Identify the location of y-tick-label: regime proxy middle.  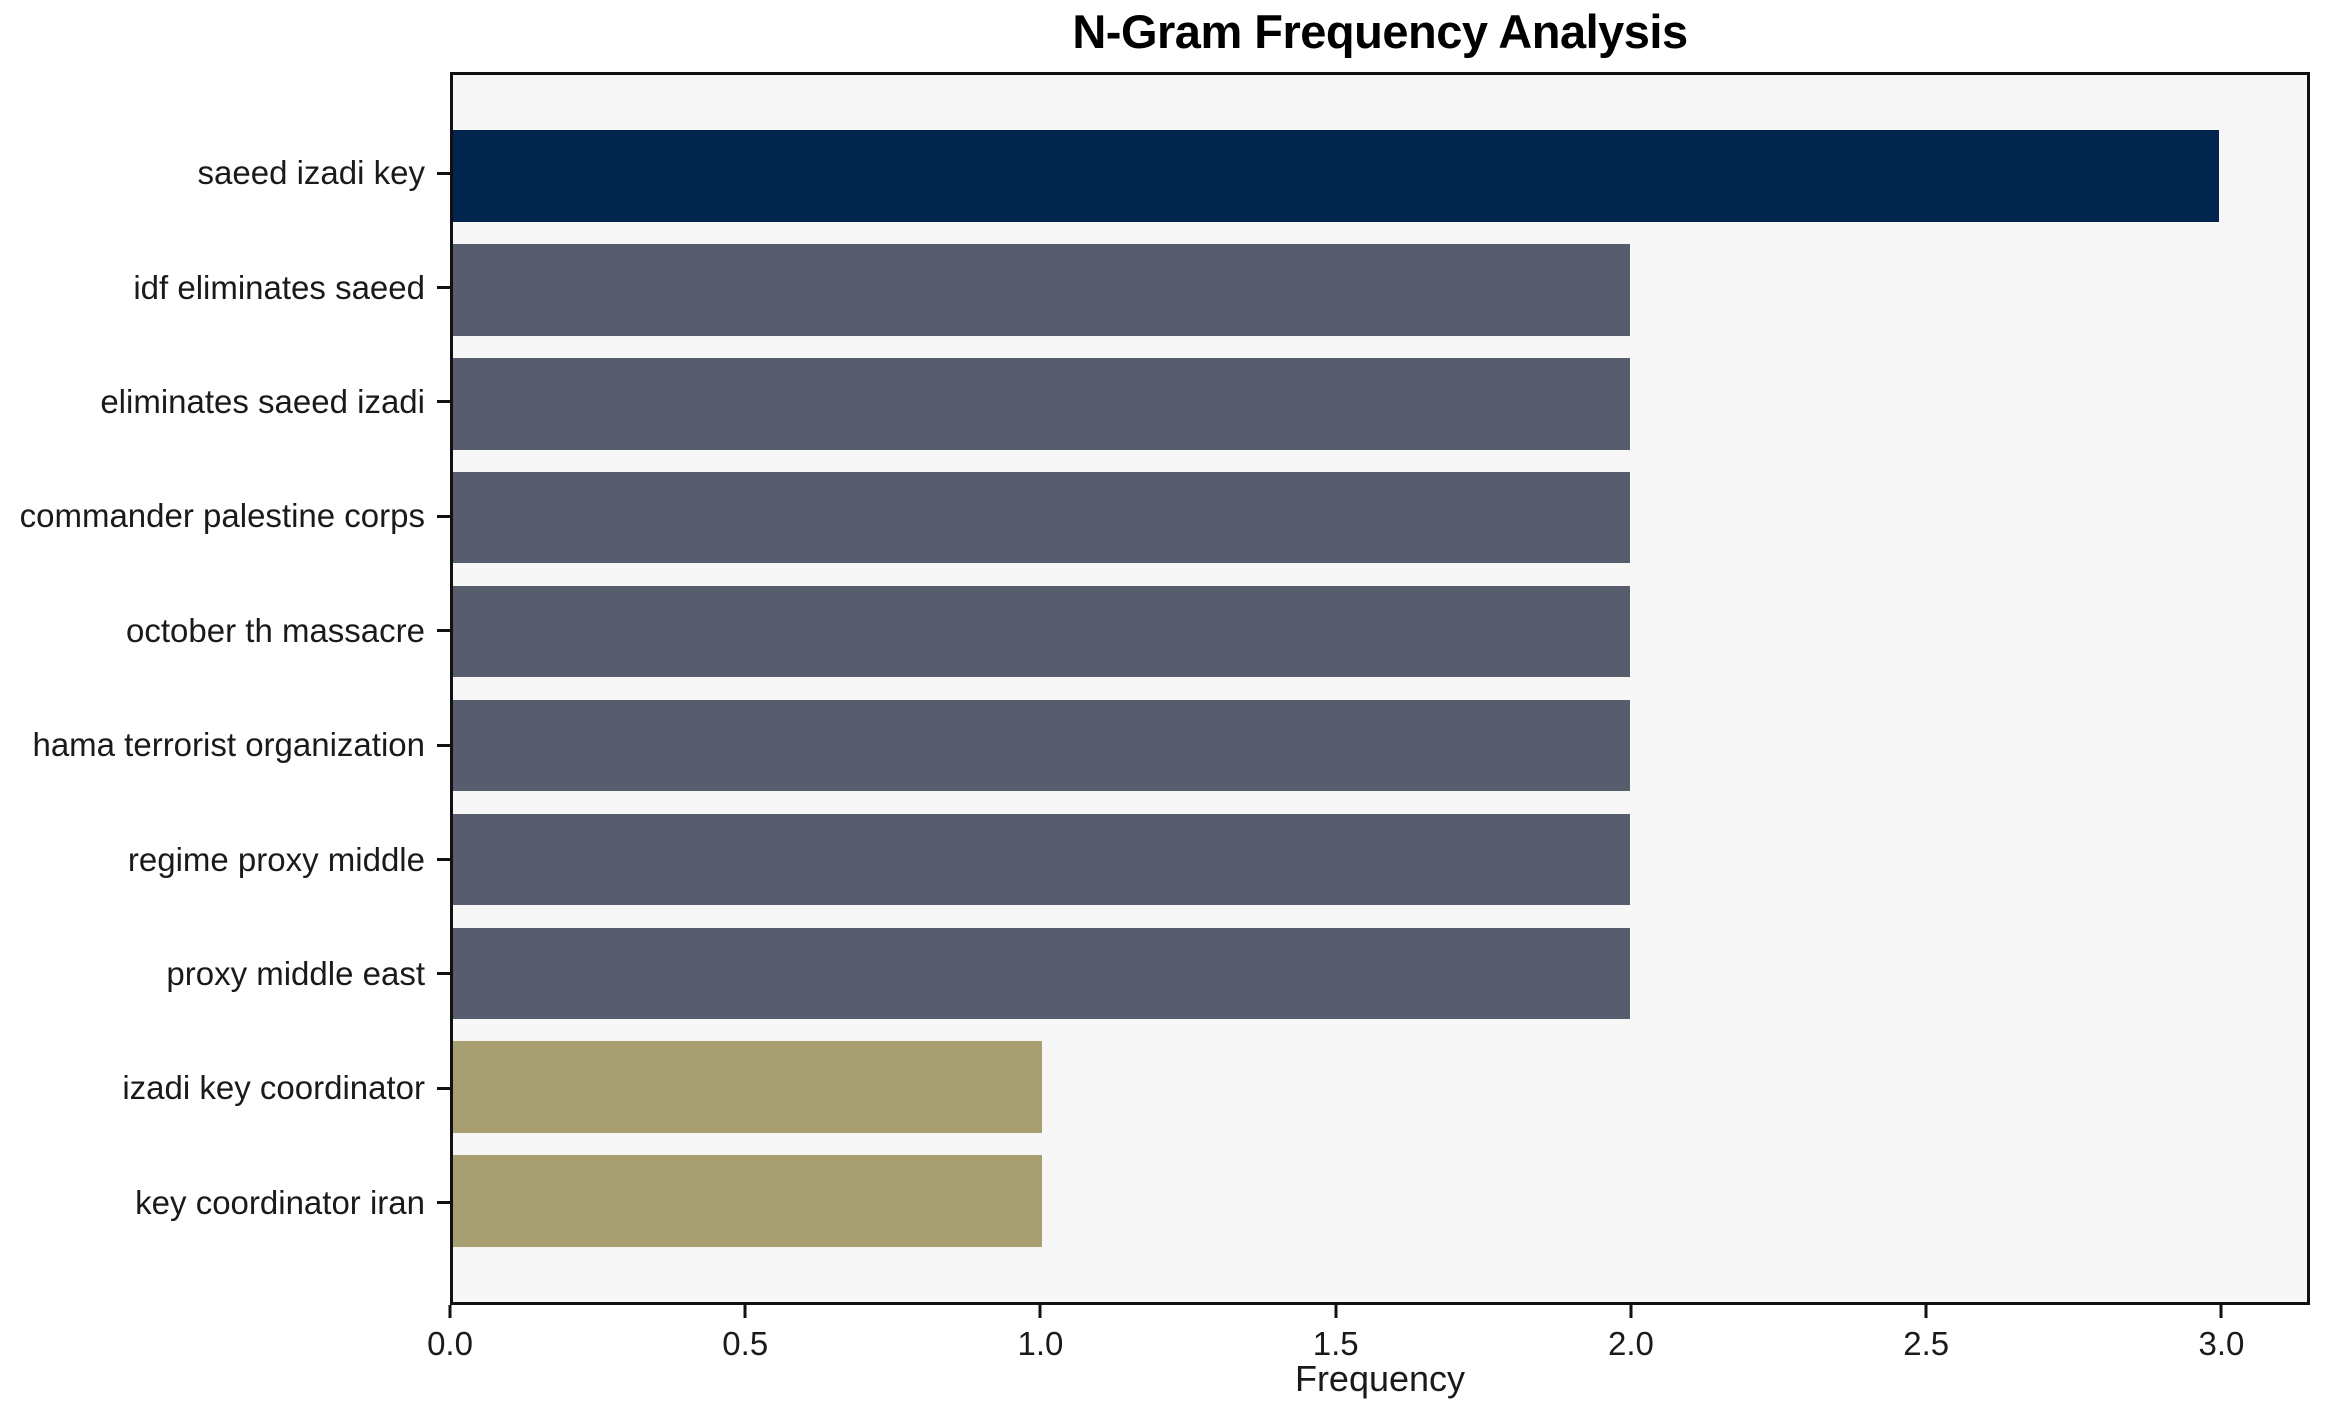
(276, 859).